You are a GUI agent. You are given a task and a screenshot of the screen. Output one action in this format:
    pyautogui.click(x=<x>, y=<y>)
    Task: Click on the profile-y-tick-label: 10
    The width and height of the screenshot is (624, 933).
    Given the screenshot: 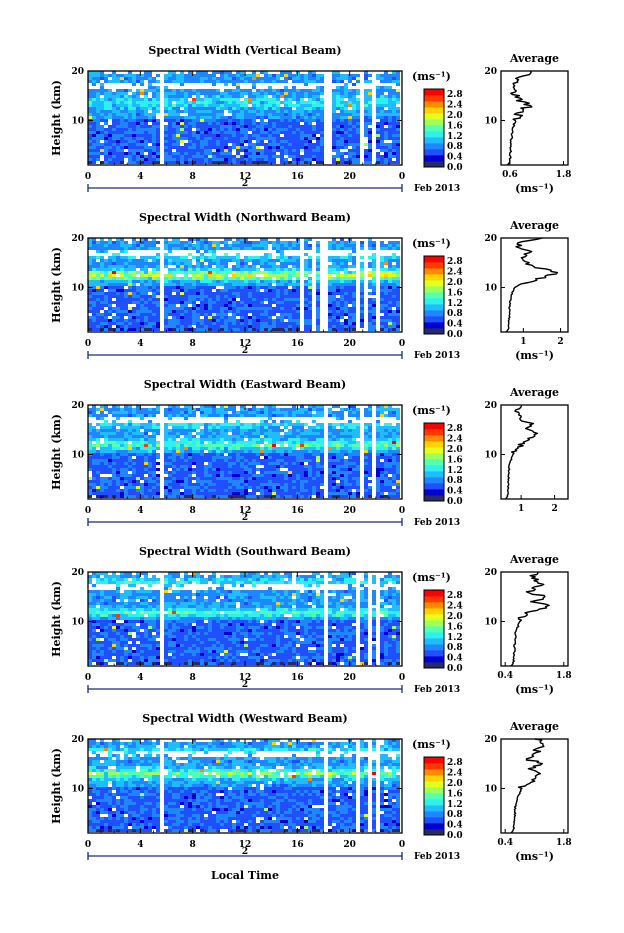 What is the action you would take?
    pyautogui.click(x=490, y=288)
    